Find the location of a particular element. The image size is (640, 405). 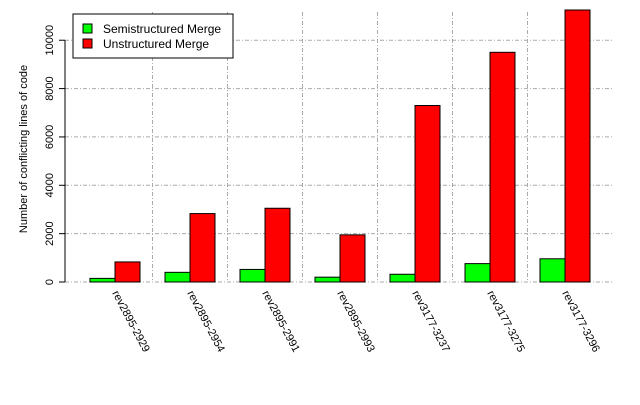

x-tick-label: rev3177-3275 is located at coordinates (505, 322).